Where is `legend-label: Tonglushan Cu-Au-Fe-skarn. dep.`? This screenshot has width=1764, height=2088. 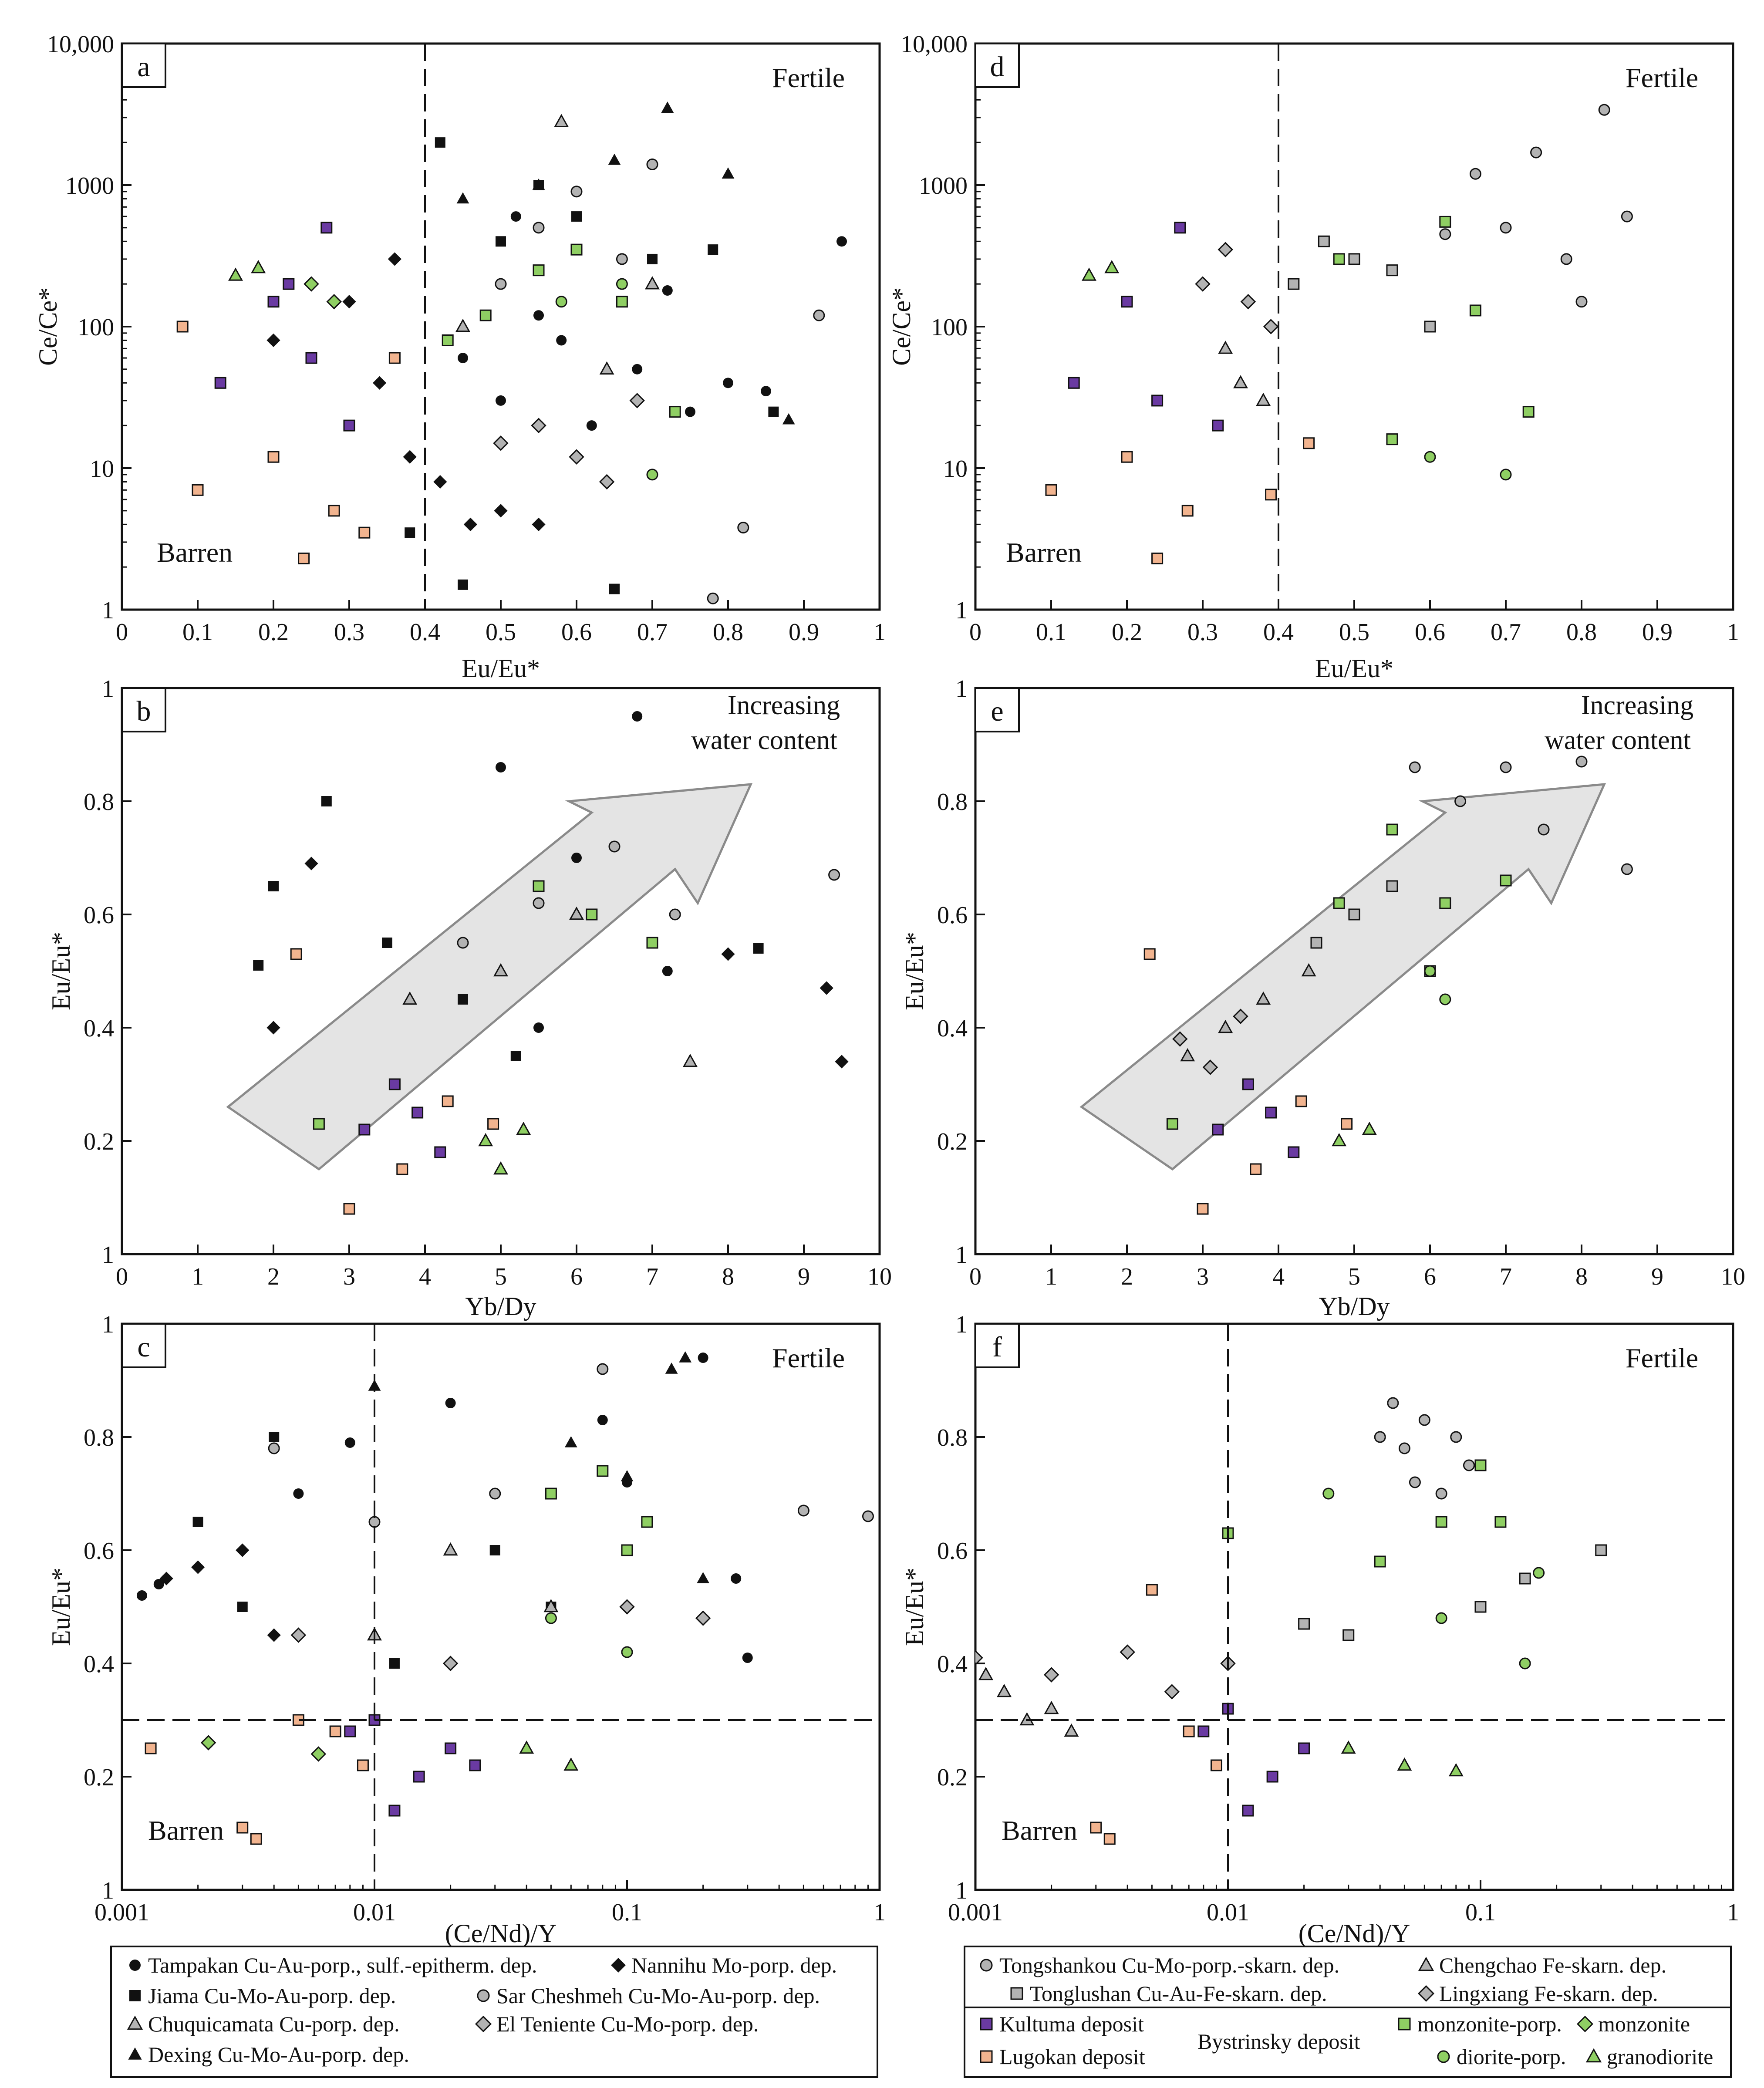
legend-label: Tonglushan Cu-Au-Fe-skarn. dep. is located at coordinates (1178, 1993).